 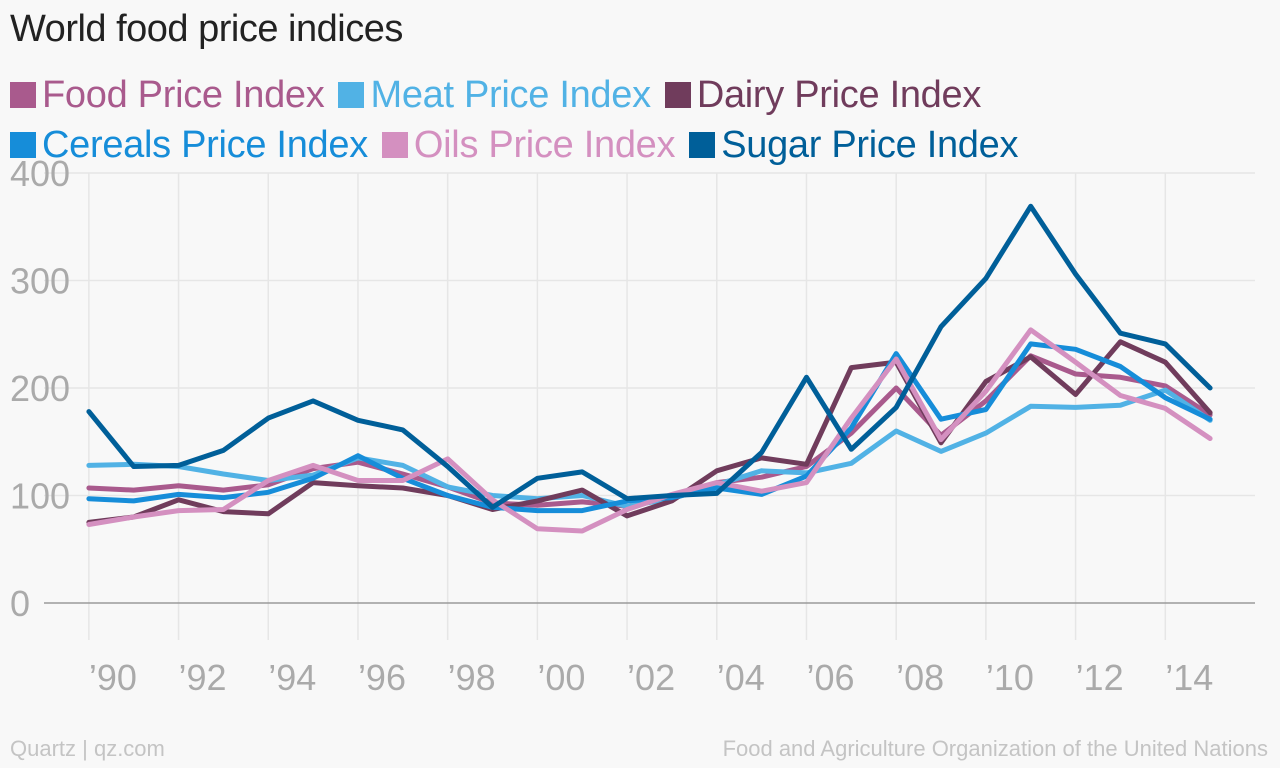 What do you see at coordinates (741, 677) in the screenshot?
I see `x-tick-label: ’04` at bounding box center [741, 677].